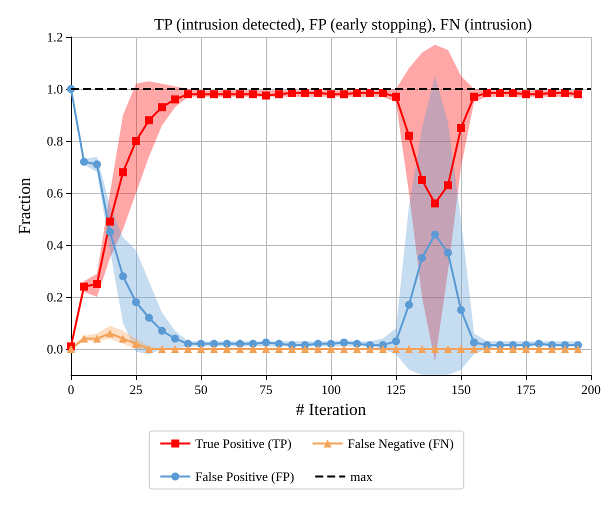  What do you see at coordinates (591, 389) in the screenshot?
I see `x-tick-label: 200` at bounding box center [591, 389].